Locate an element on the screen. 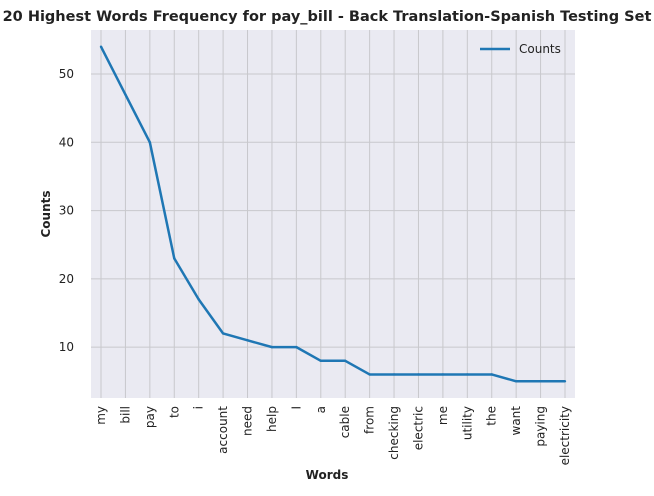 The image size is (654, 496). x-axis-label: Words is located at coordinates (327, 475).